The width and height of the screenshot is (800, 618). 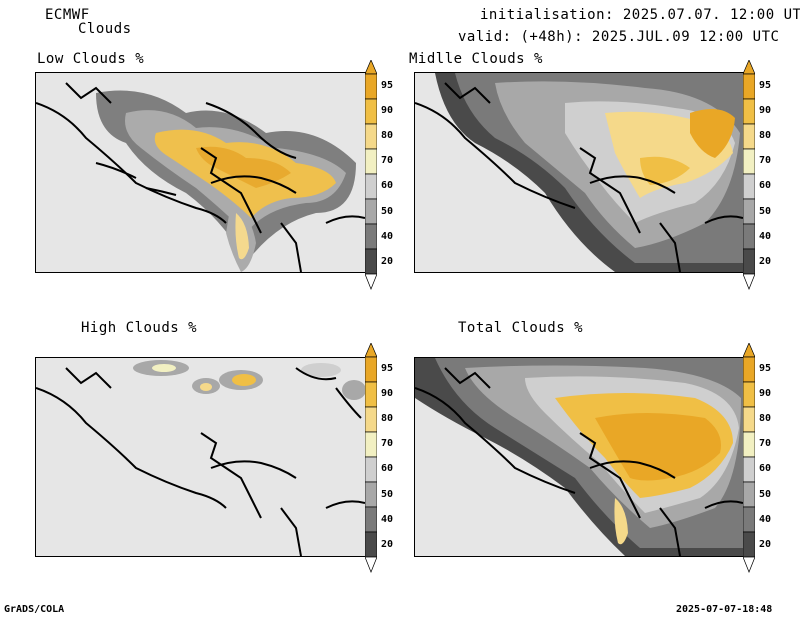 What do you see at coordinates (139, 328) in the screenshot?
I see `panel-title-high: High Clouds %` at bounding box center [139, 328].